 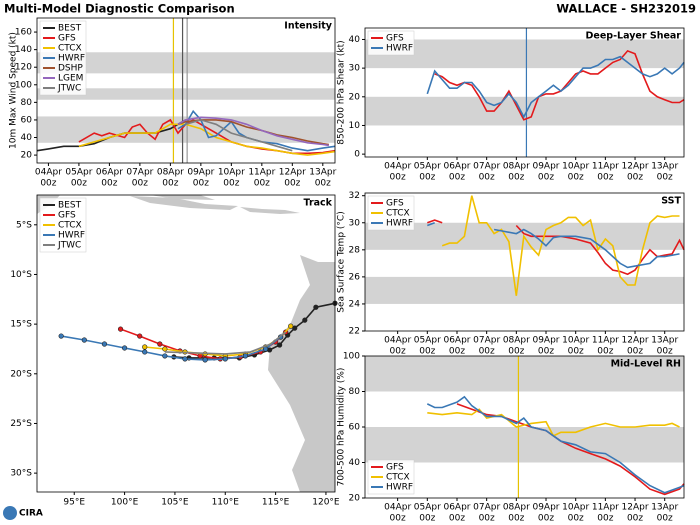 What do you see at coordinates (398, 478) in the screenshot?
I see `legend-label: CTCX` at bounding box center [398, 478].